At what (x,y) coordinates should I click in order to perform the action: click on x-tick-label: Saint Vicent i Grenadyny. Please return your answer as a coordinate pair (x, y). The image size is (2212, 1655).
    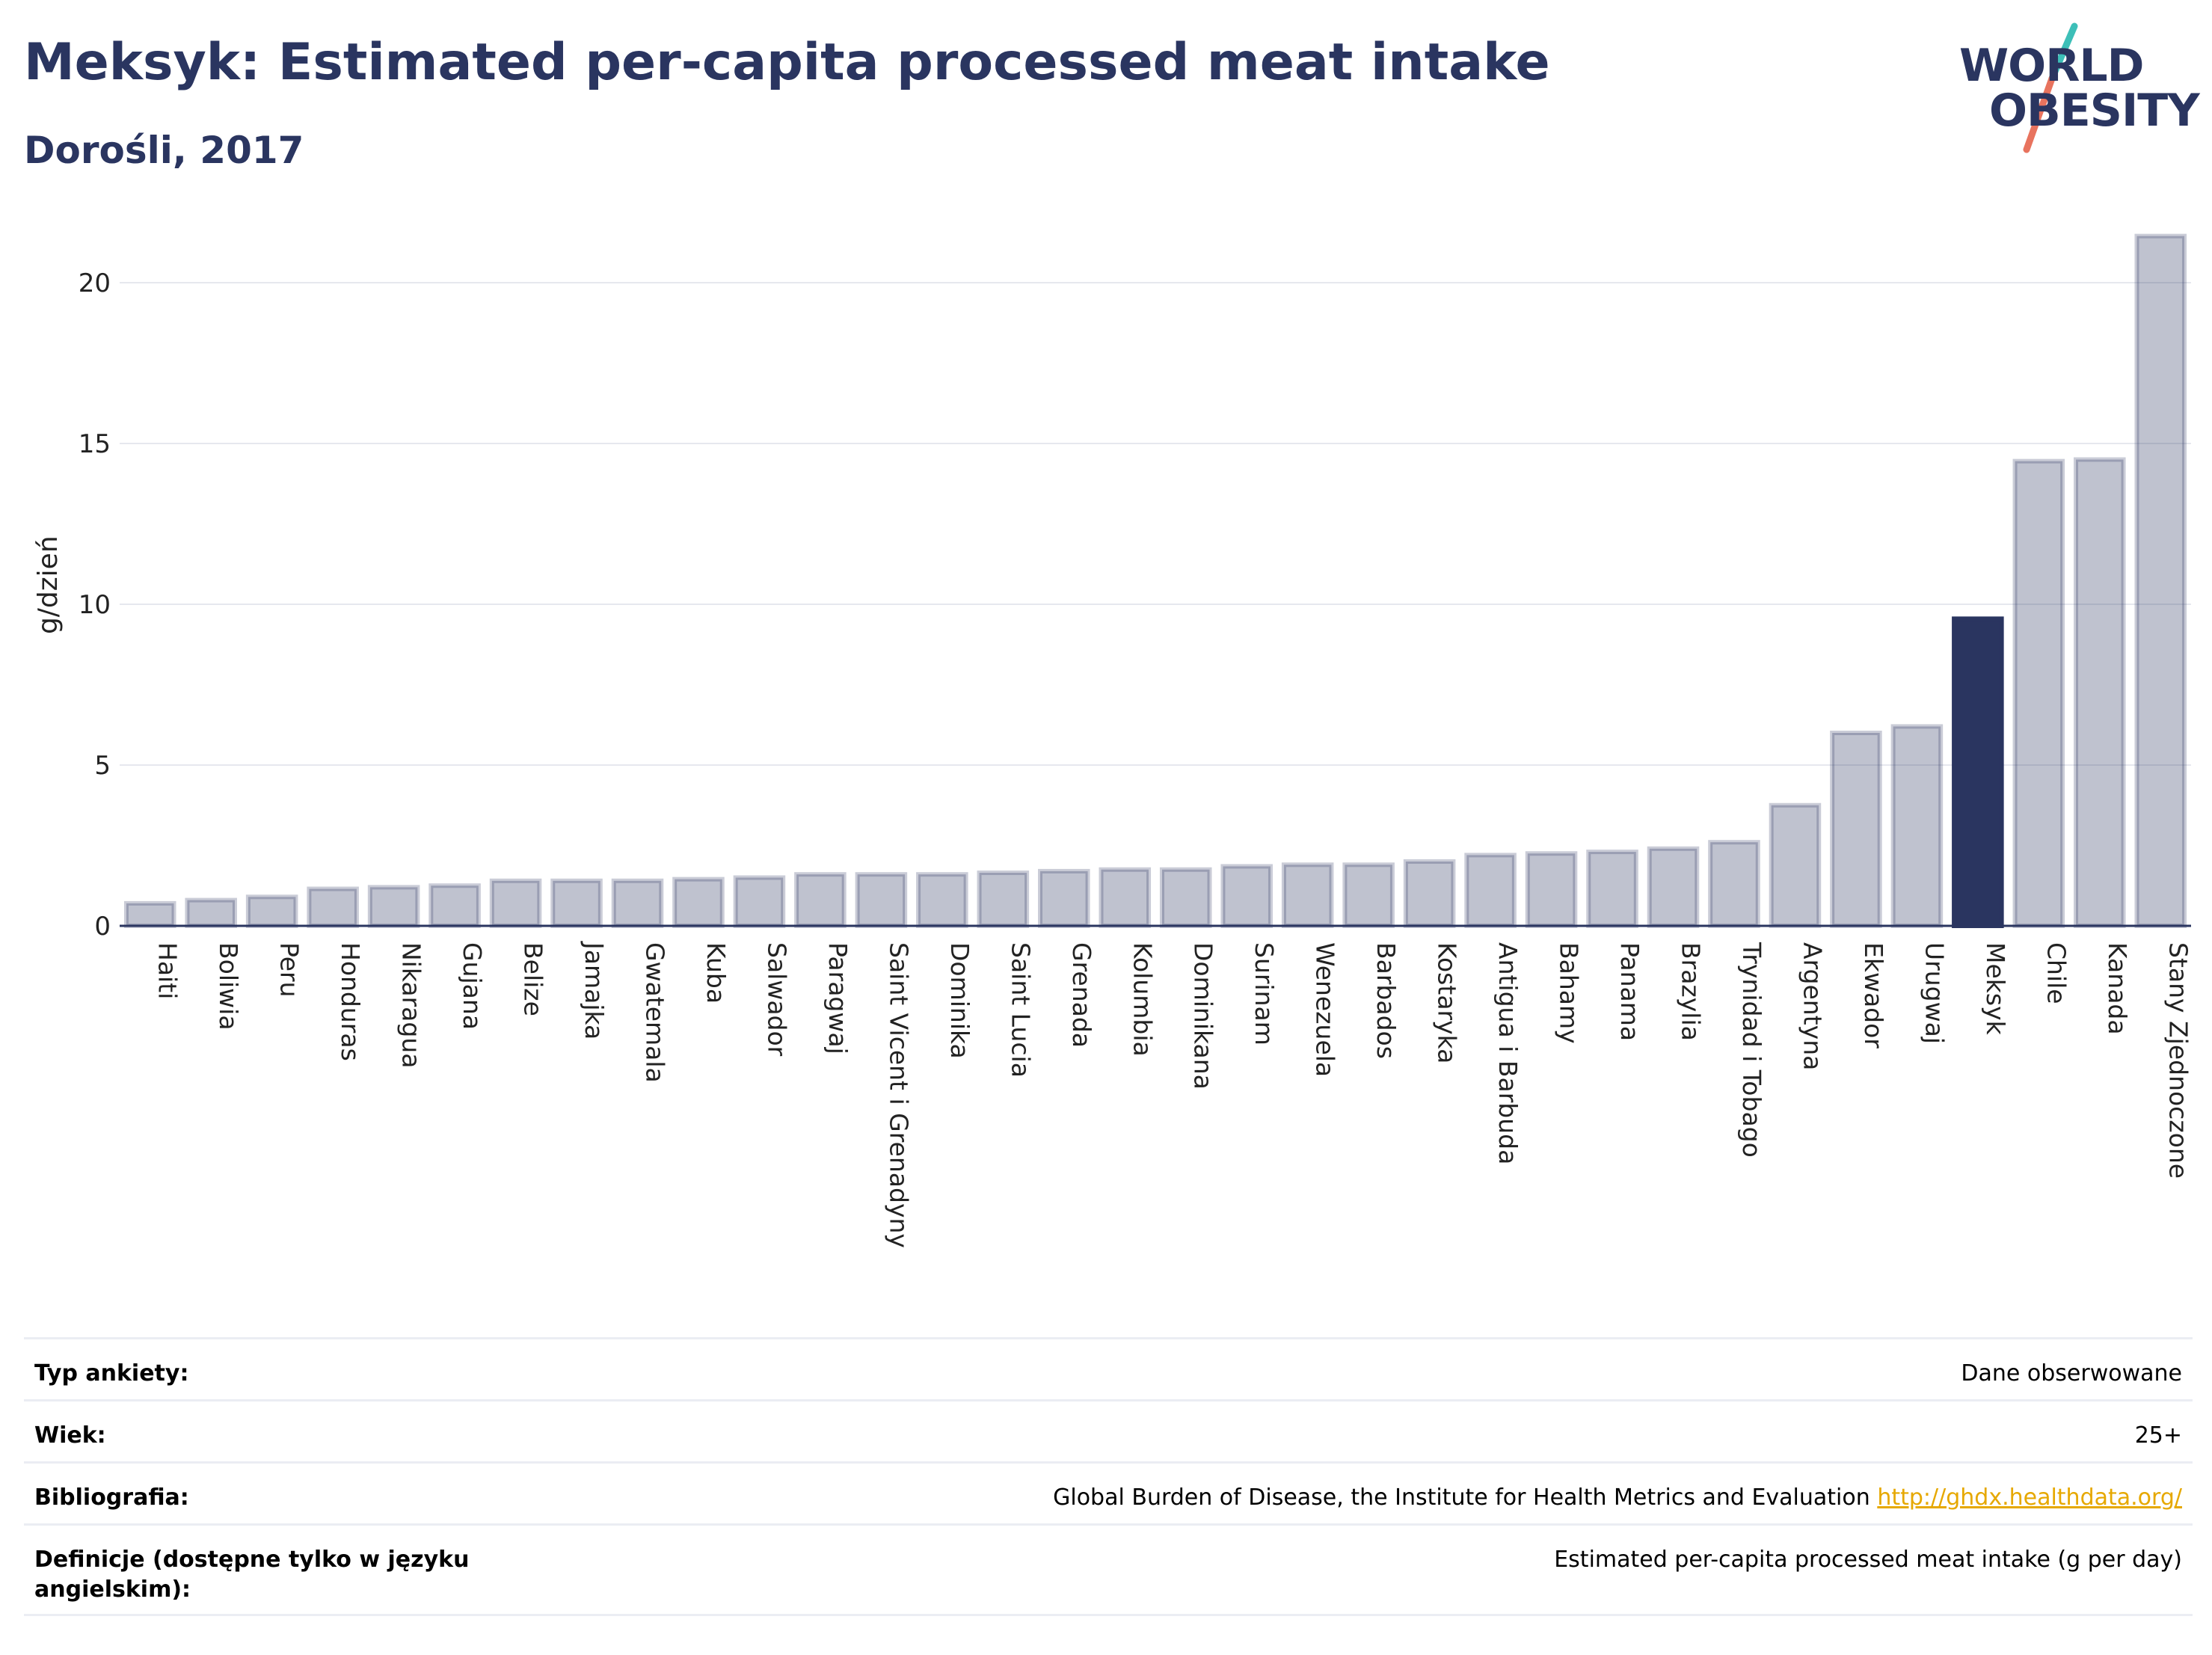
    Looking at the image, I should click on (898, 1095).